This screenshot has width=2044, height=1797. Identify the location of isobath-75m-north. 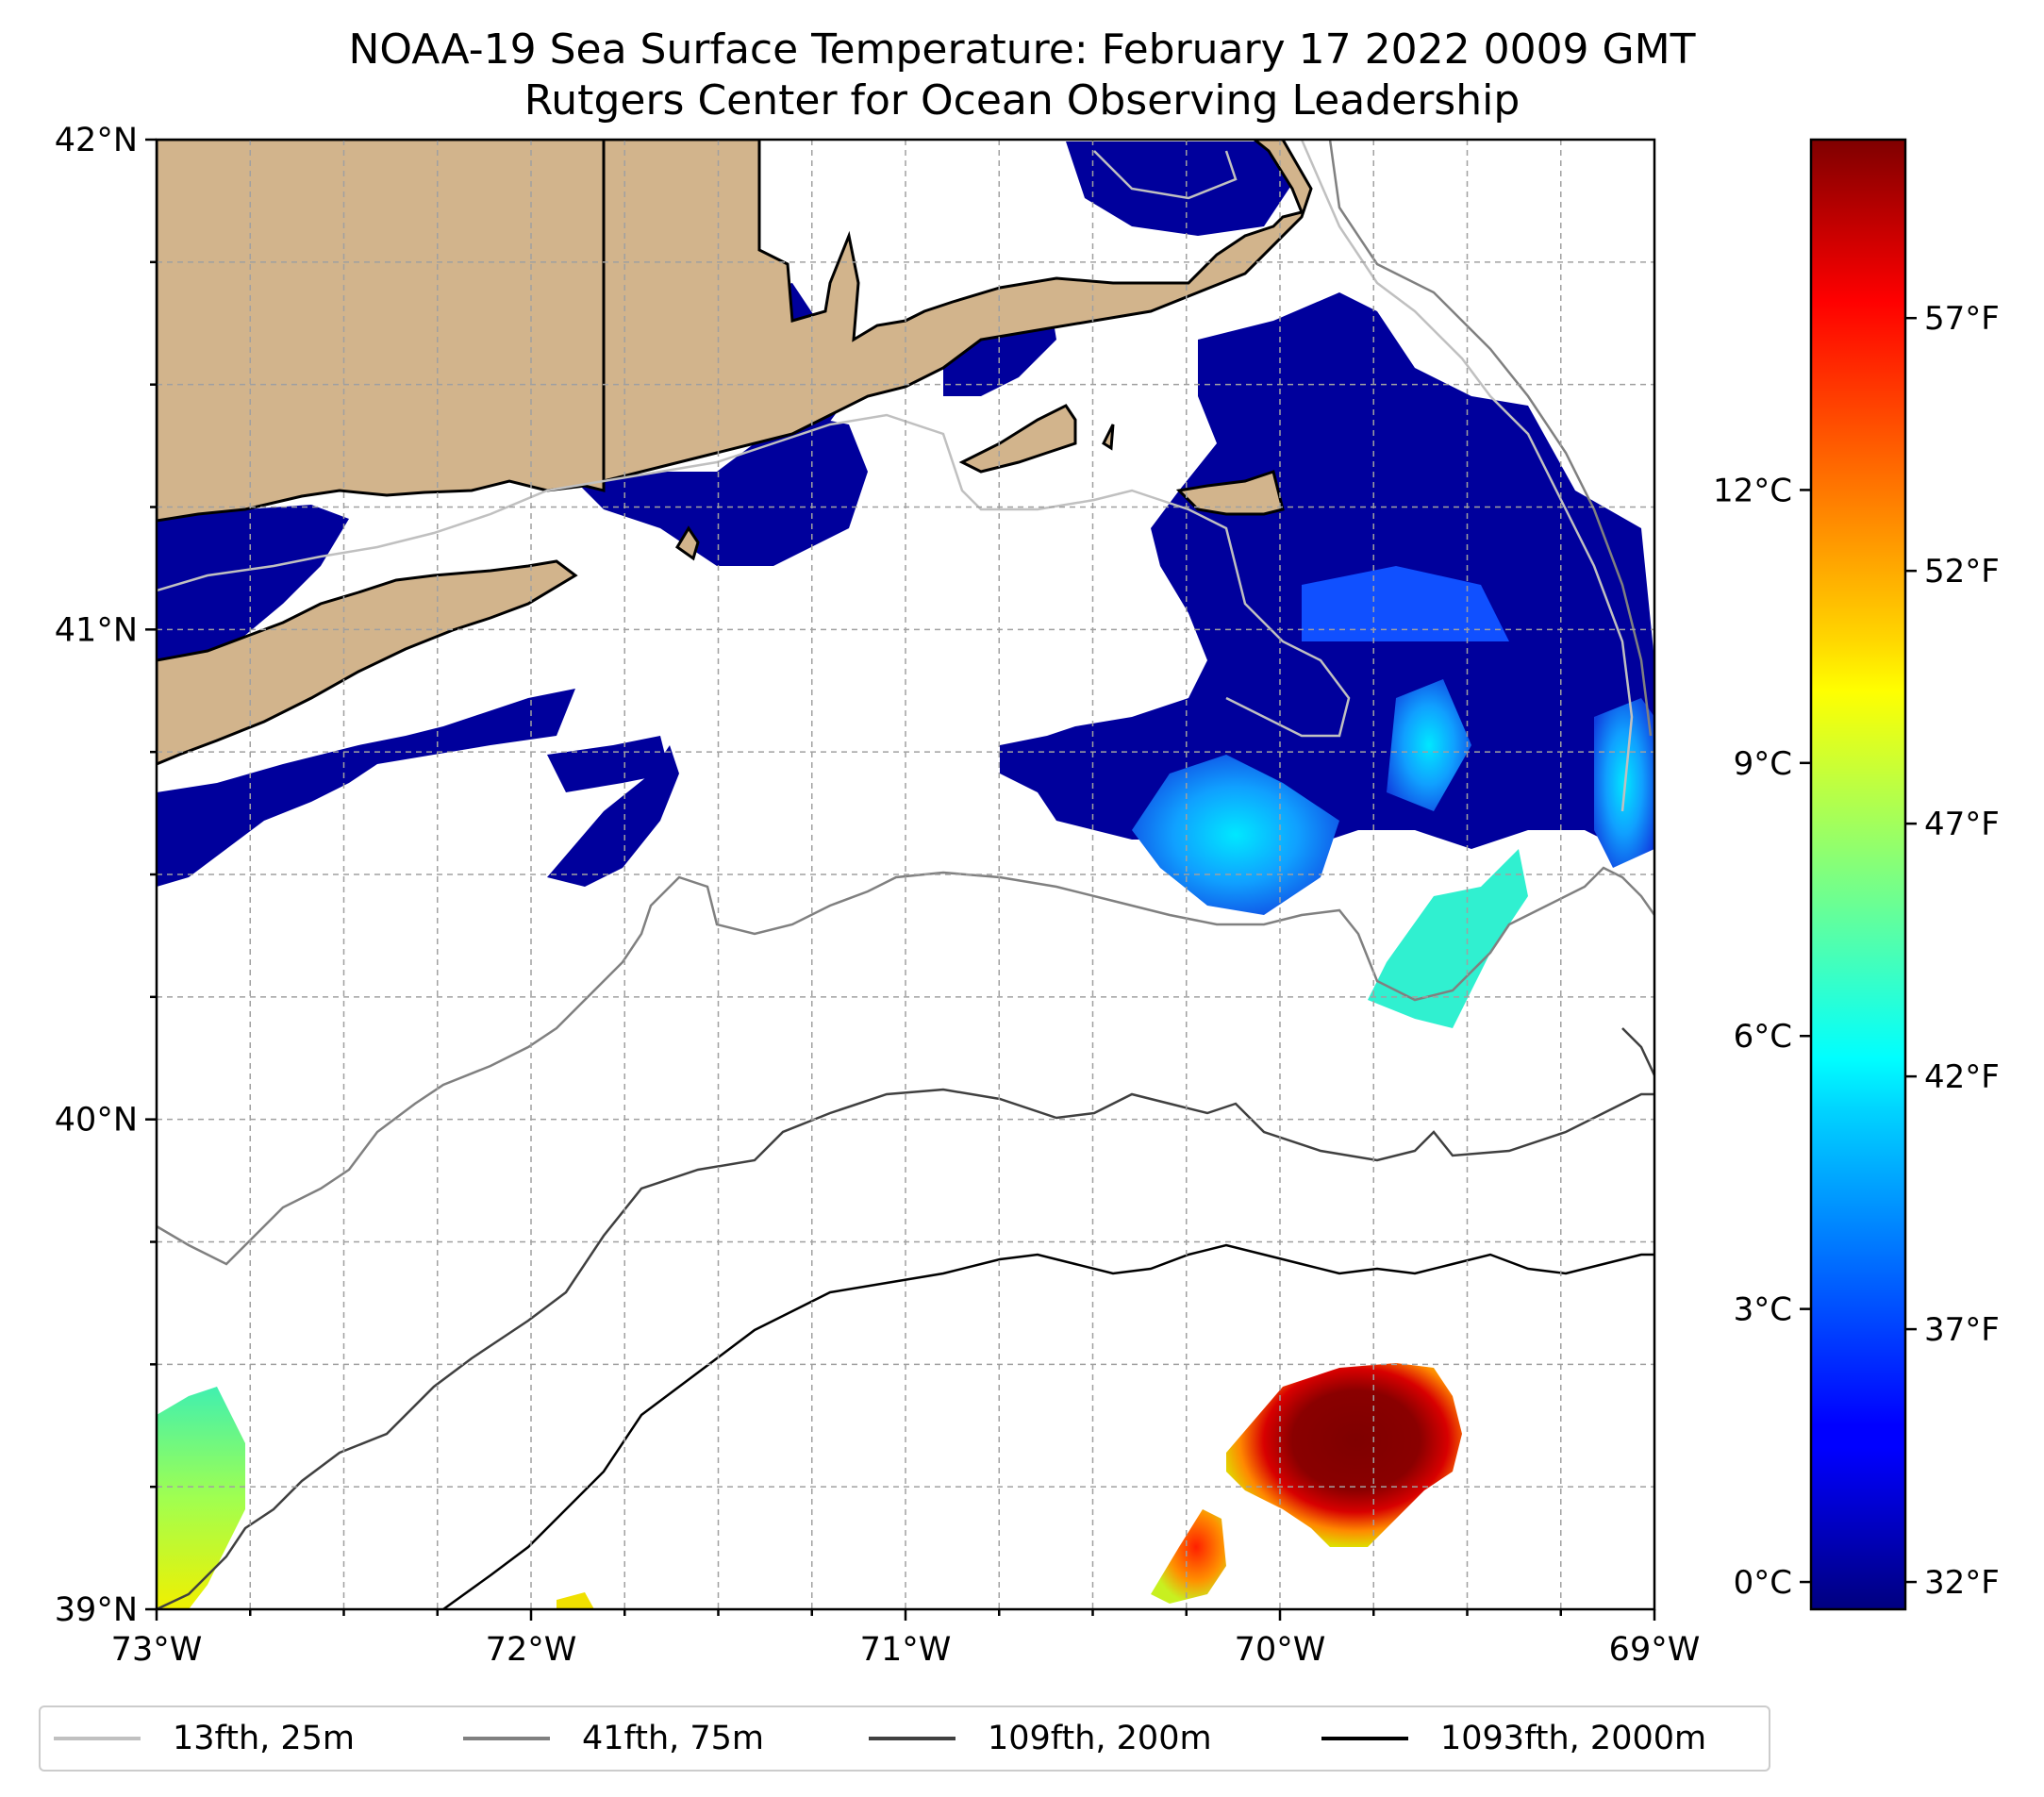
(1491, 438).